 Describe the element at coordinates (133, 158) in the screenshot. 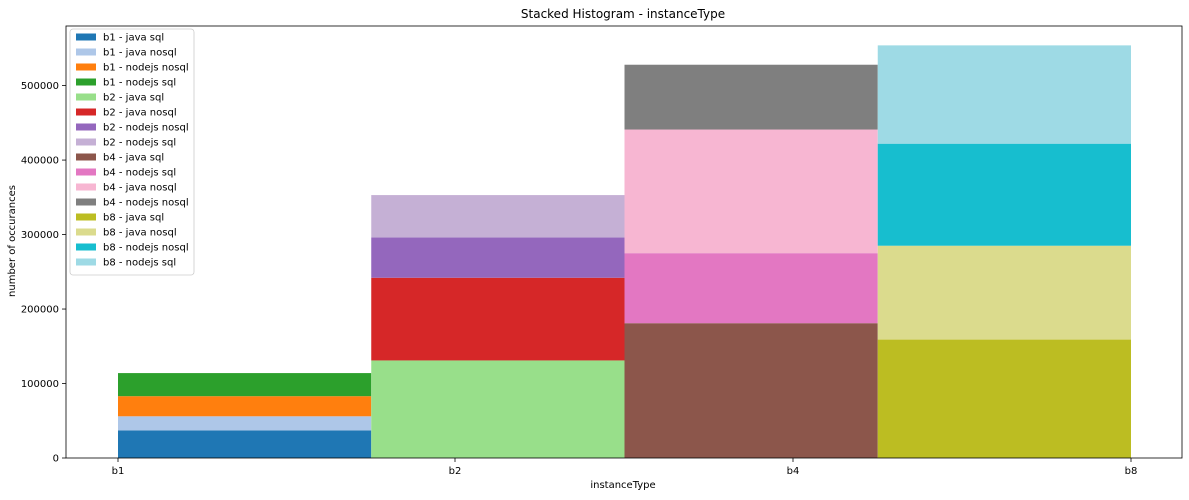

I see `legend-label: b4 - java sql` at that location.